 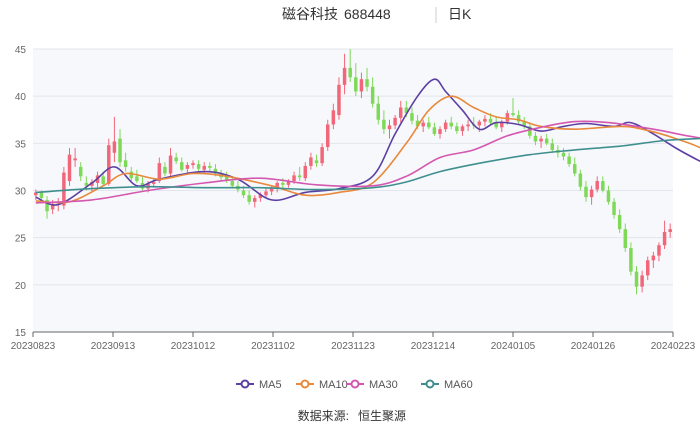 I want to click on y-tick-label: 25, so click(x=21, y=239).